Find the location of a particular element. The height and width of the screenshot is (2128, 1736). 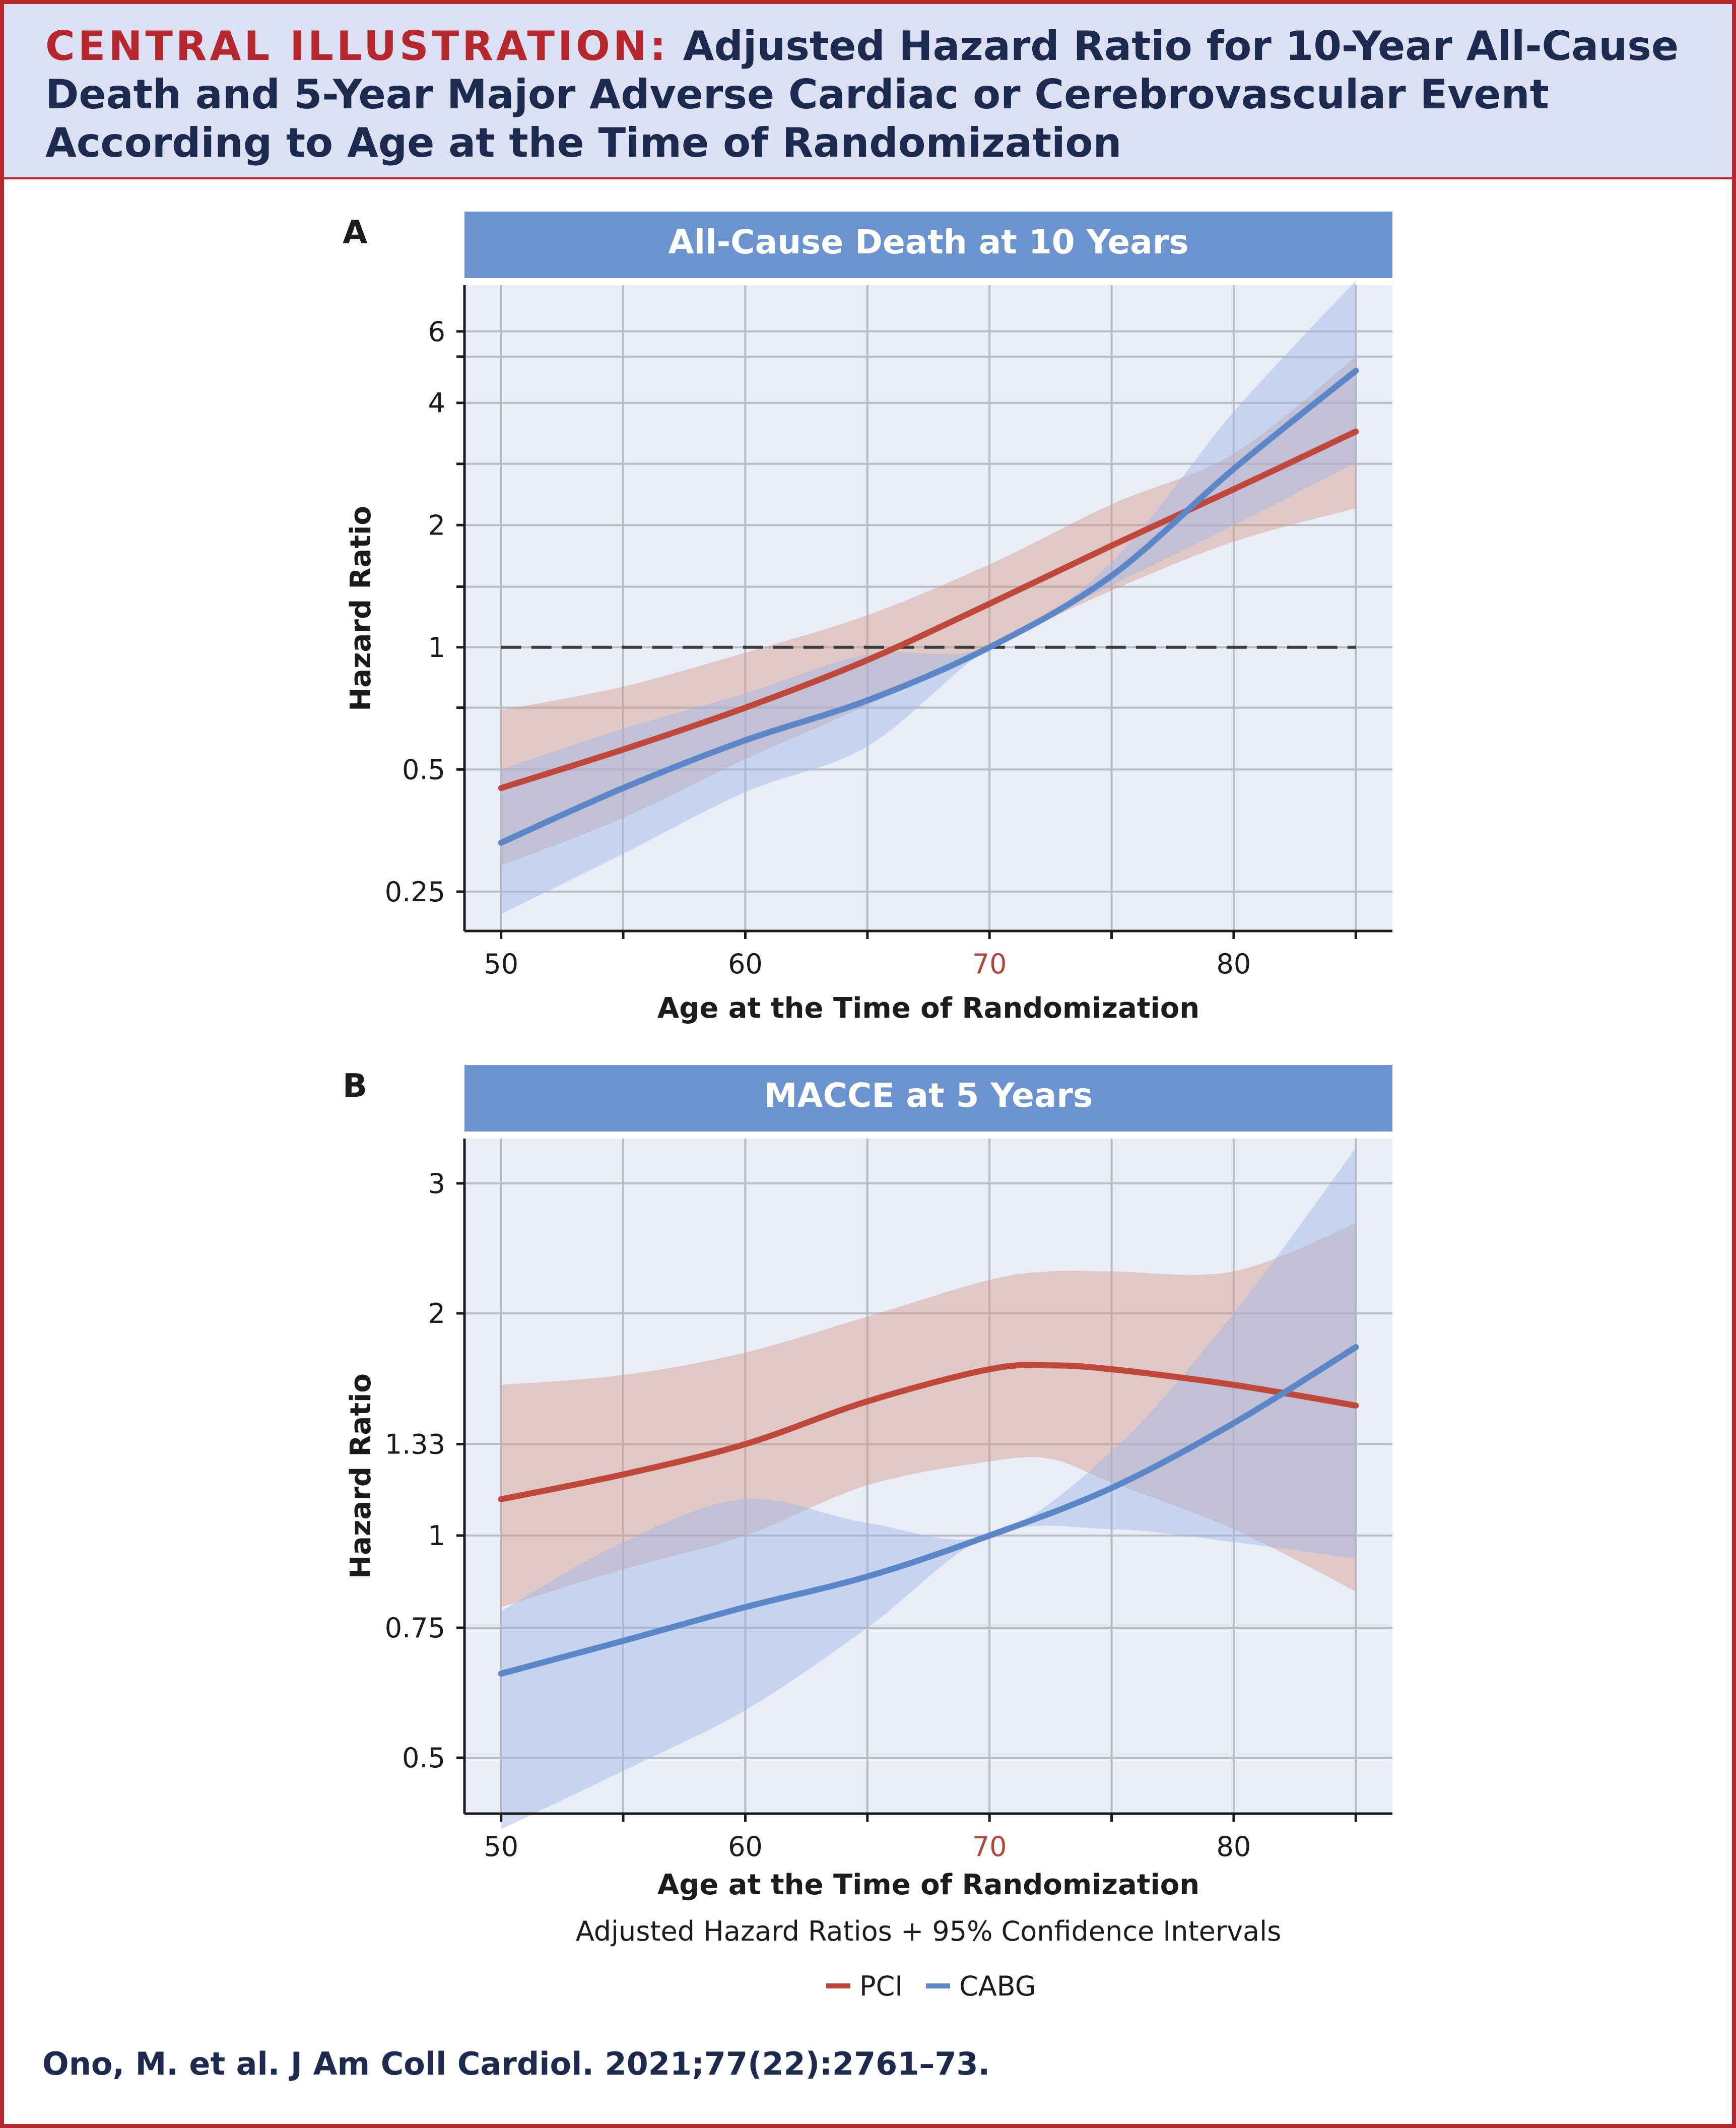

panel-a-x-tick-label: 60 is located at coordinates (745, 964).